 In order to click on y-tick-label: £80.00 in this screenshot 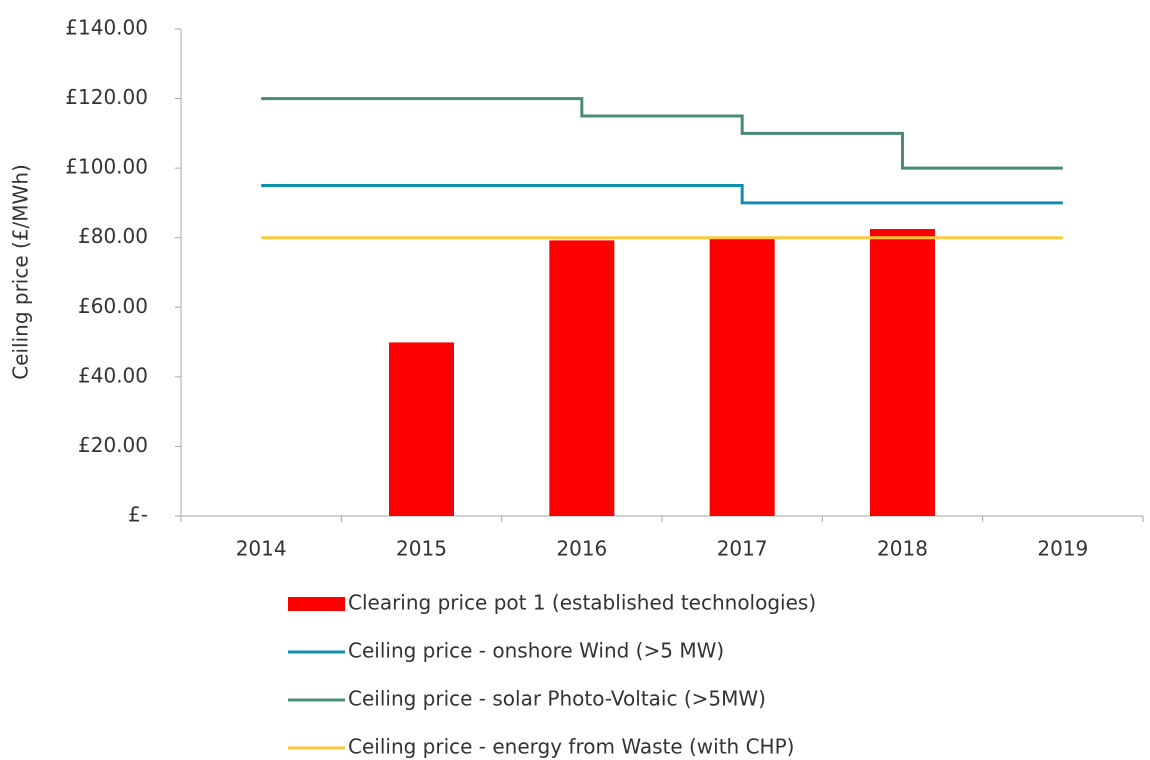, I will do `click(113, 236)`.